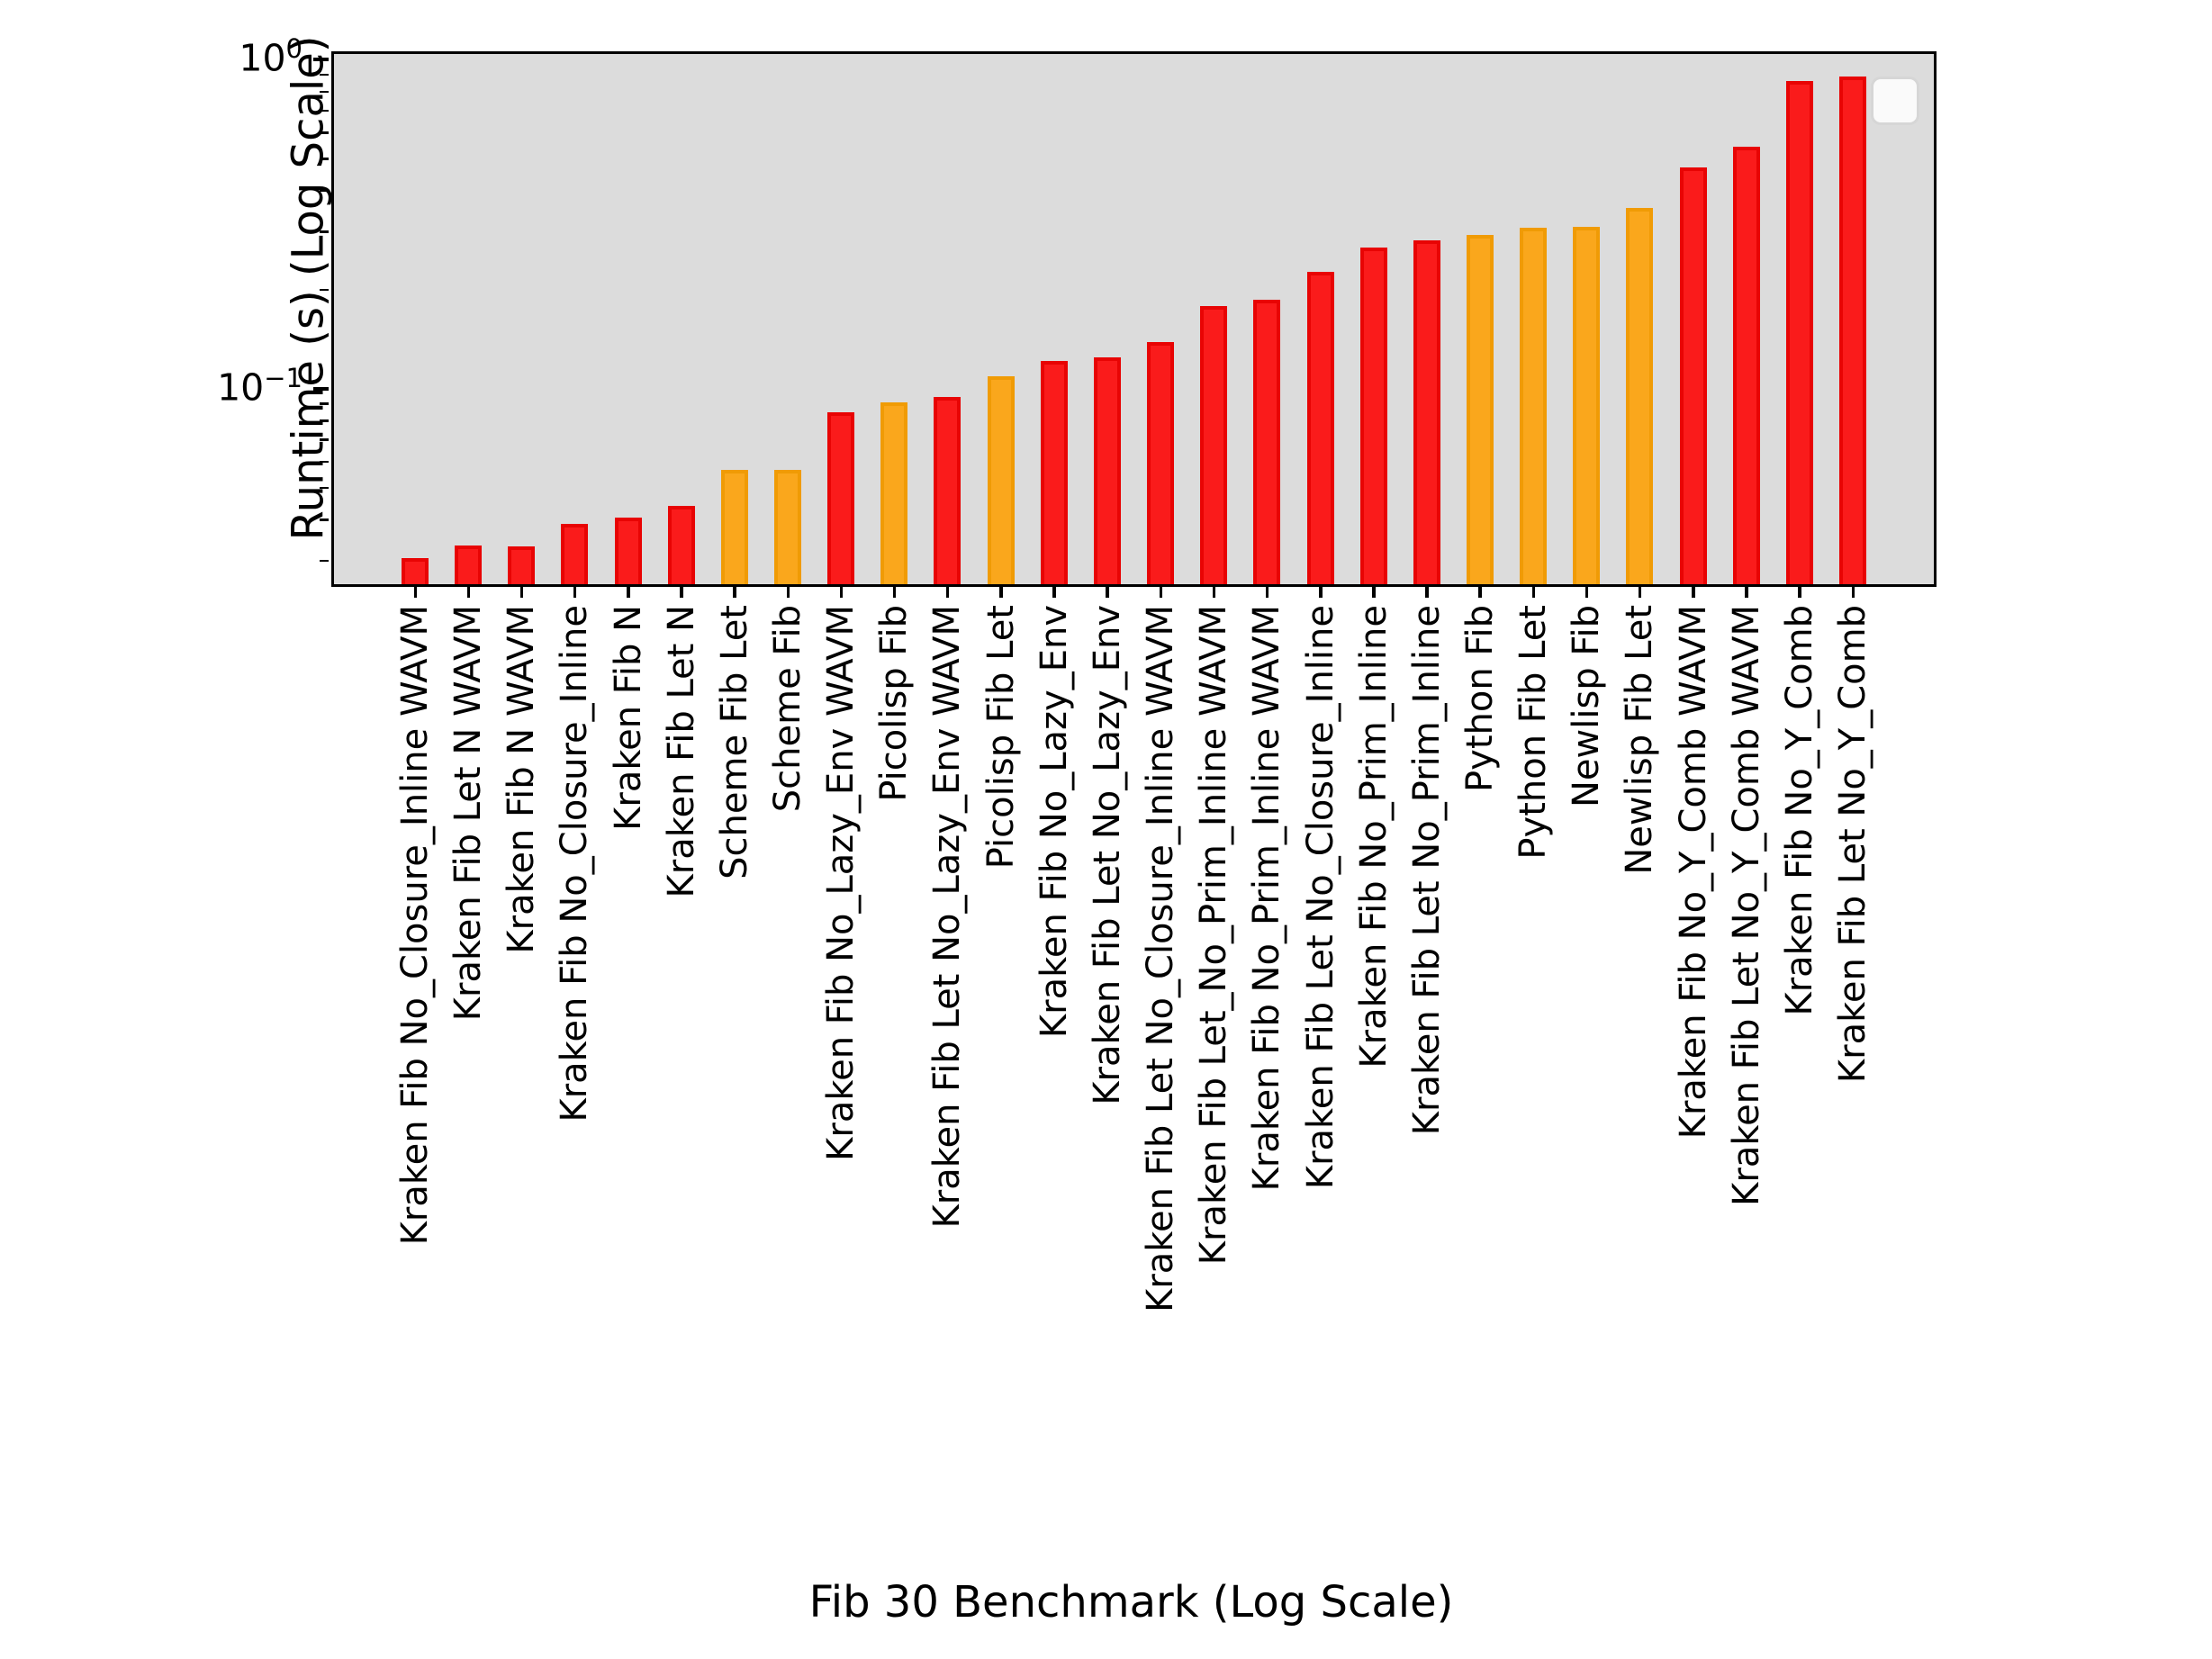  Describe the element at coordinates (1373, 836) in the screenshot. I see `x-tick-label: Kraken Fib No_Prim_Inline` at that location.